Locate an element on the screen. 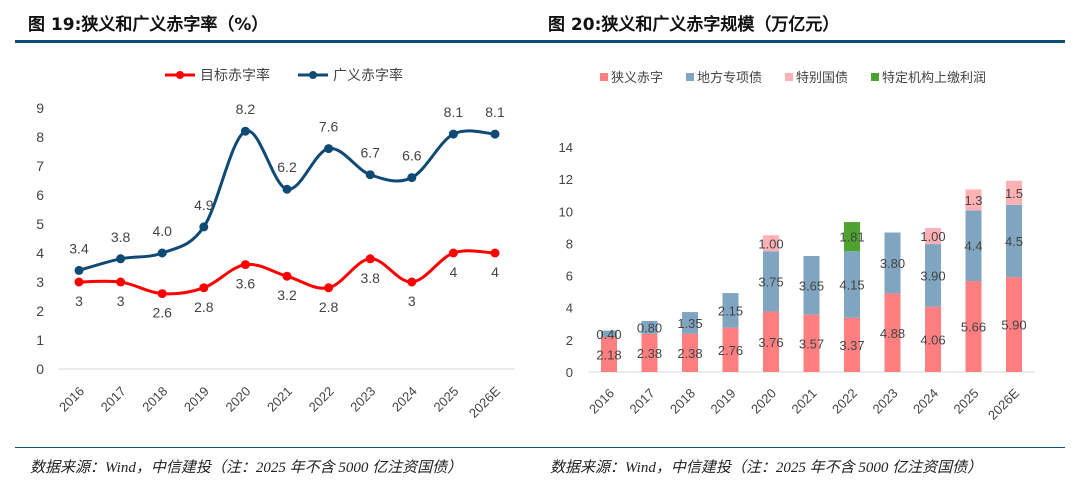 Image resolution: width=1080 pixels, height=496 pixels. bar-value-label: 3.80 is located at coordinates (892, 263).